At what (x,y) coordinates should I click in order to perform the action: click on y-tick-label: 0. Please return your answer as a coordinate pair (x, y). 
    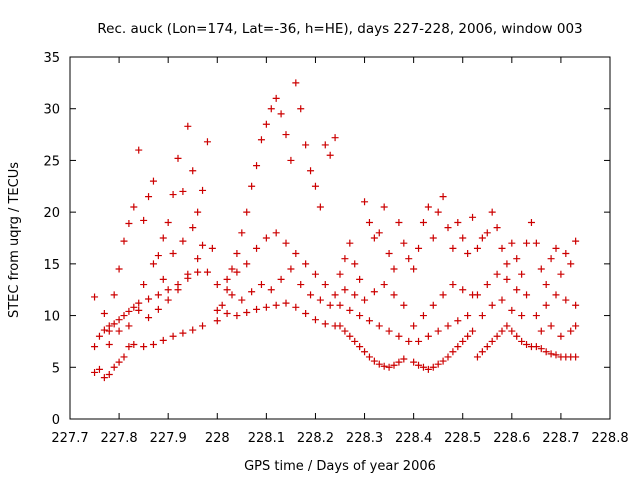
    Looking at the image, I should click on (56, 420).